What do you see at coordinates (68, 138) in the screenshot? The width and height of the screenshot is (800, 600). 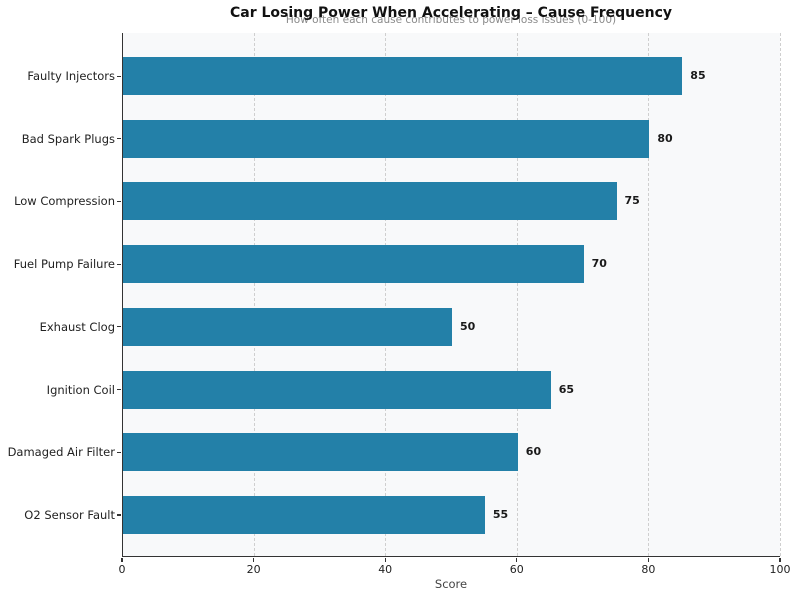 I see `y-tick-label-bad-spark-plugs: Bad Spark Plugs` at bounding box center [68, 138].